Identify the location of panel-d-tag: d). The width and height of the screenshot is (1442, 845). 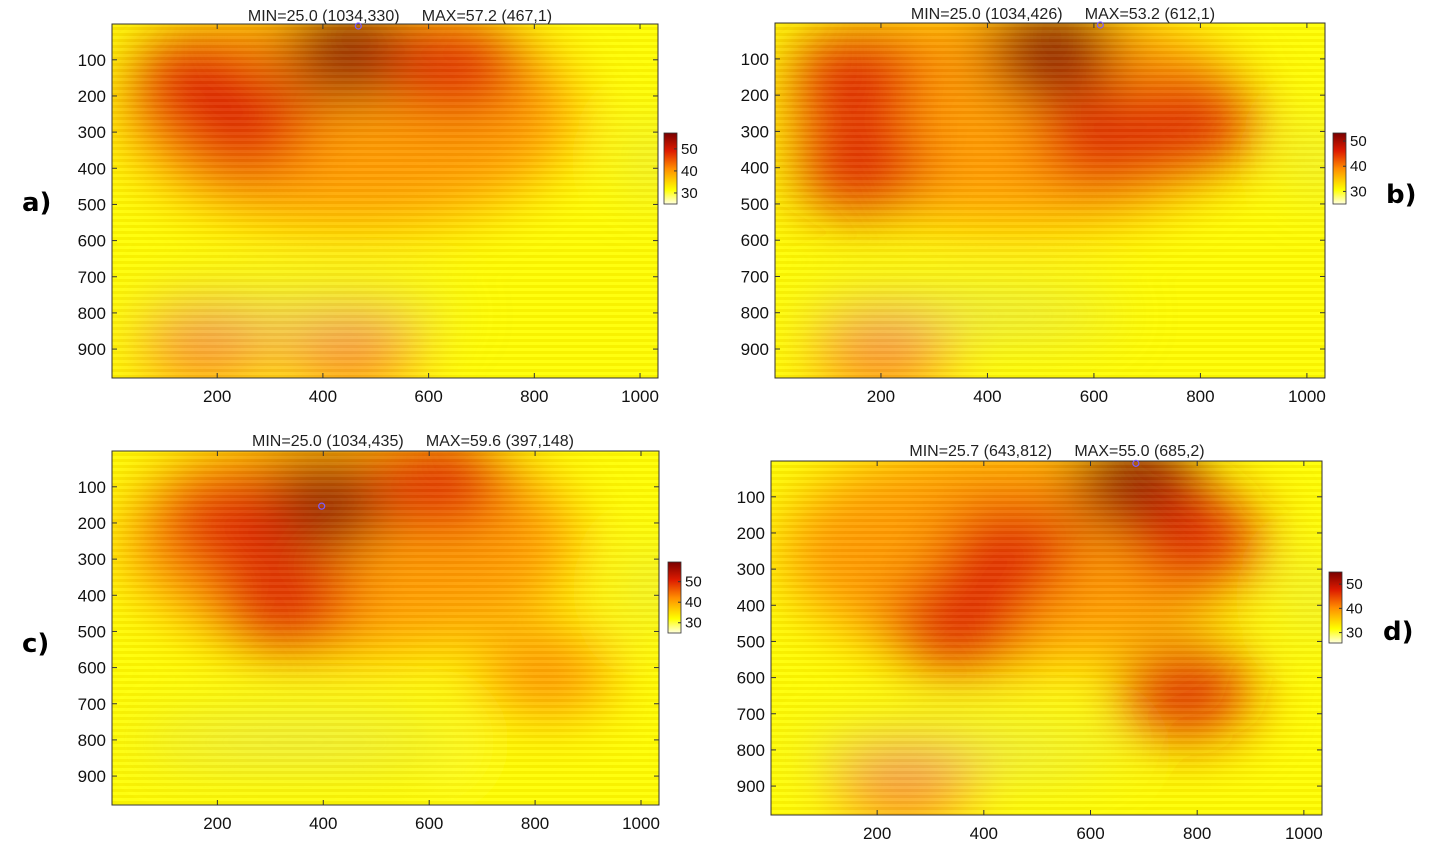
(1398, 632).